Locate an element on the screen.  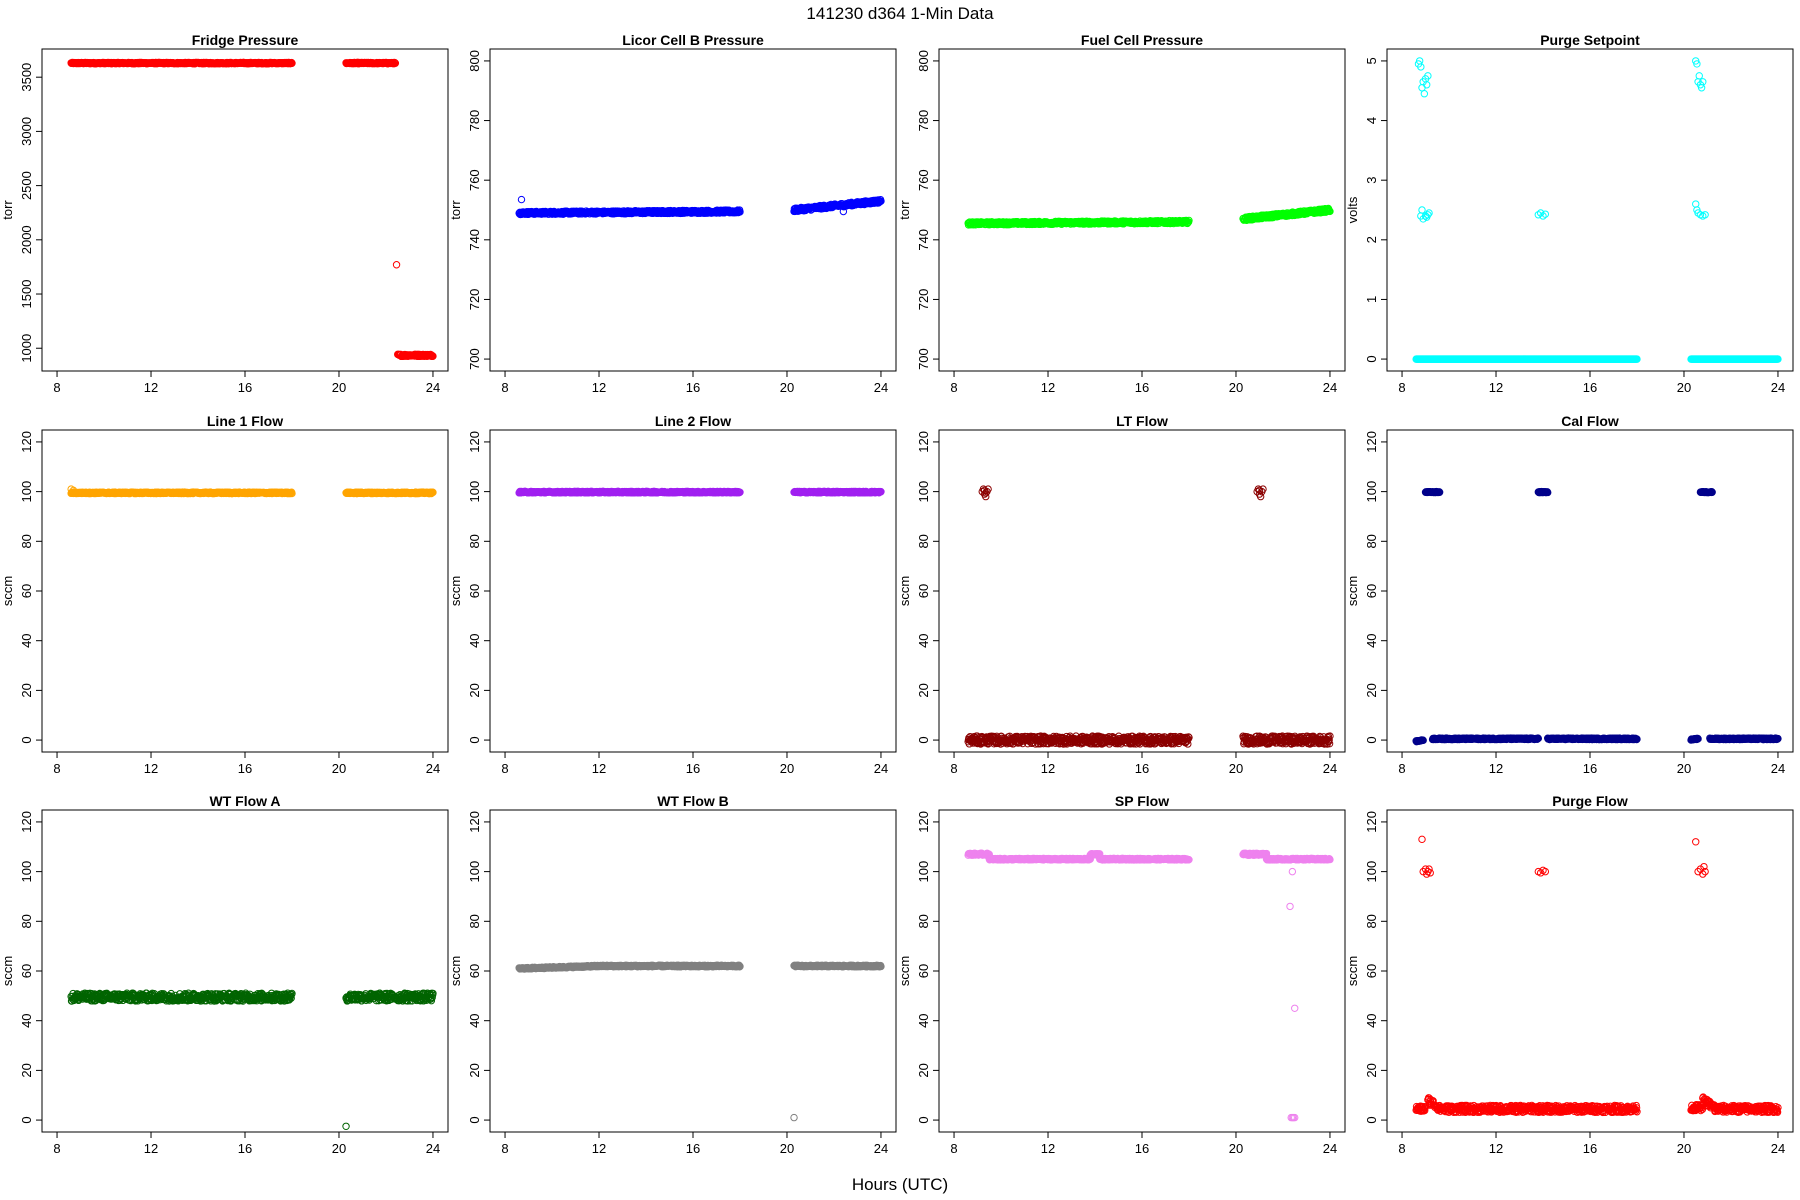
y-tick-label: 4 is located at coordinates (1371, 120).